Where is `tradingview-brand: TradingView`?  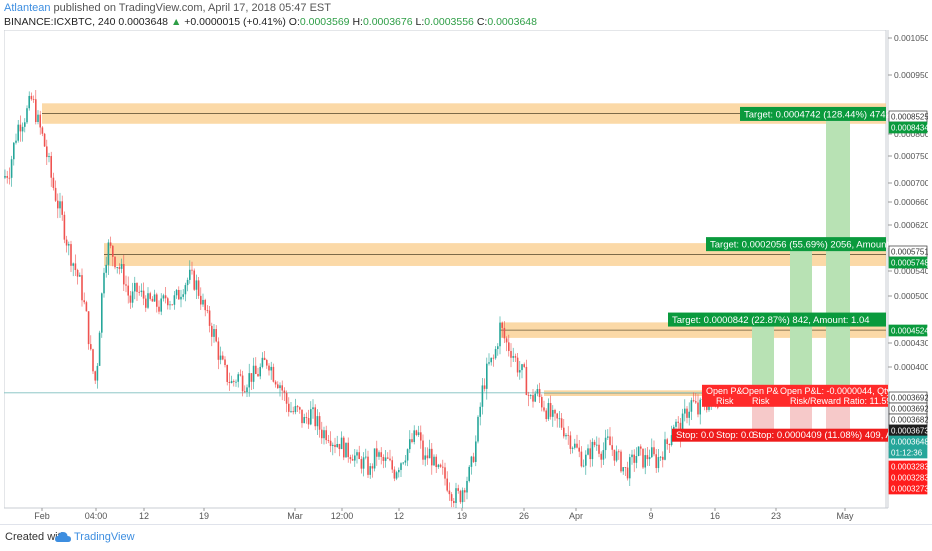 tradingview-brand: TradingView is located at coordinates (104, 537).